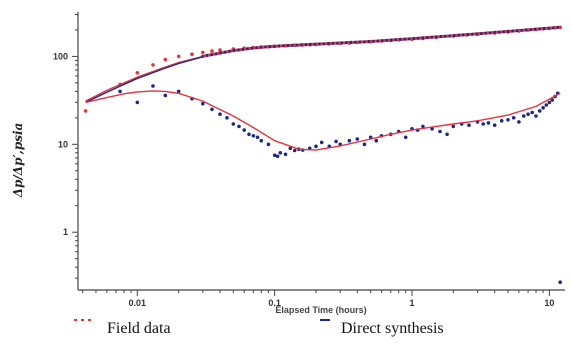 Image resolution: width=572 pixels, height=344 pixels. What do you see at coordinates (549, 303) in the screenshot?
I see `x-tick-label: 10` at bounding box center [549, 303].